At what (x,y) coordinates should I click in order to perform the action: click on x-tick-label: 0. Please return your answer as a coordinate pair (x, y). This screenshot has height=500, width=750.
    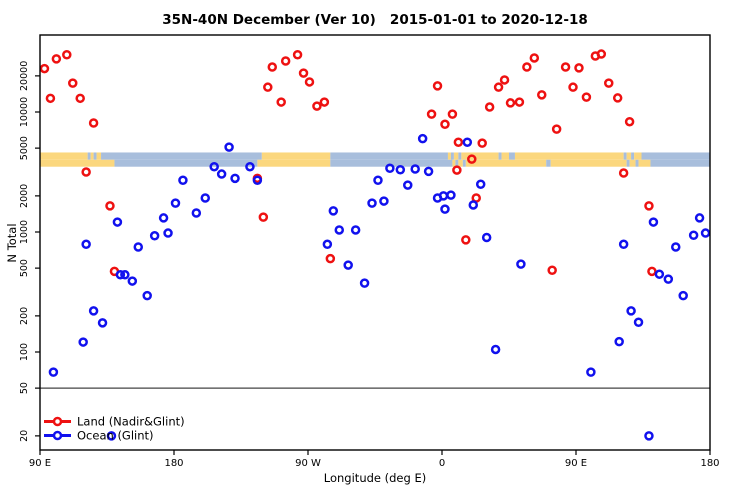
    Looking at the image, I should click on (442, 463).